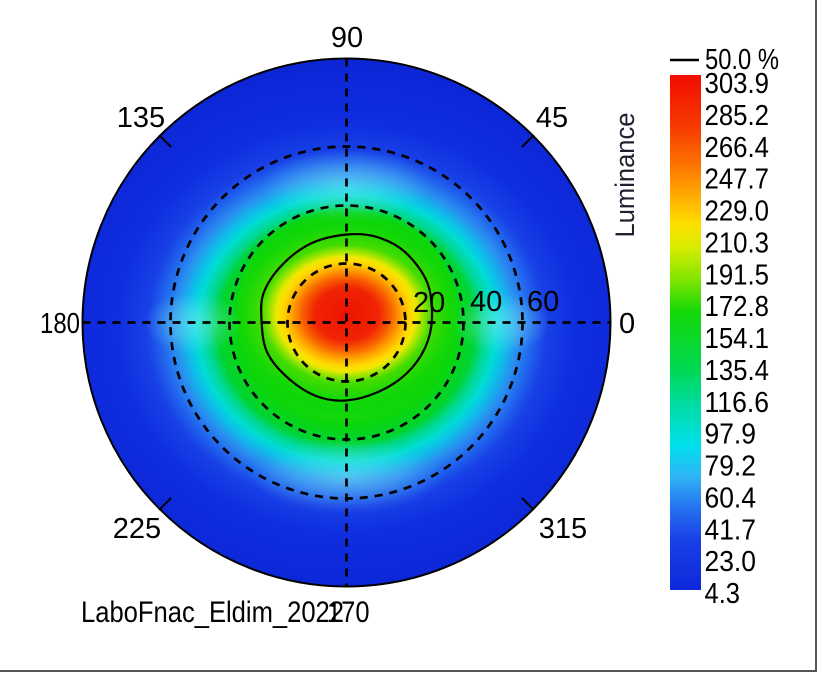  Describe the element at coordinates (543, 302) in the screenshot. I see `svg-text: 60` at that location.